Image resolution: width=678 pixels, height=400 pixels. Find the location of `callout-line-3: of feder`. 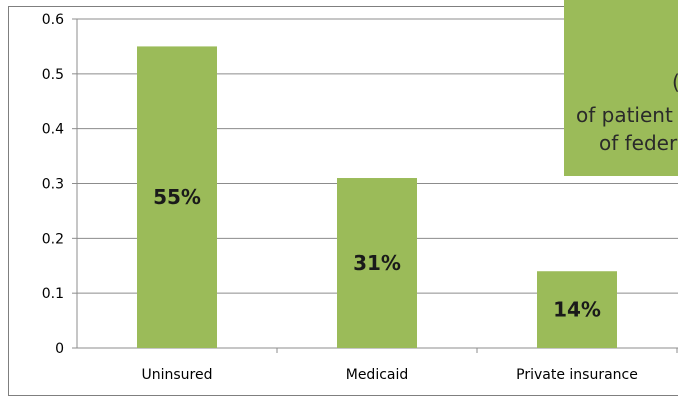

callout-line-3: of feder is located at coordinates (638, 143).